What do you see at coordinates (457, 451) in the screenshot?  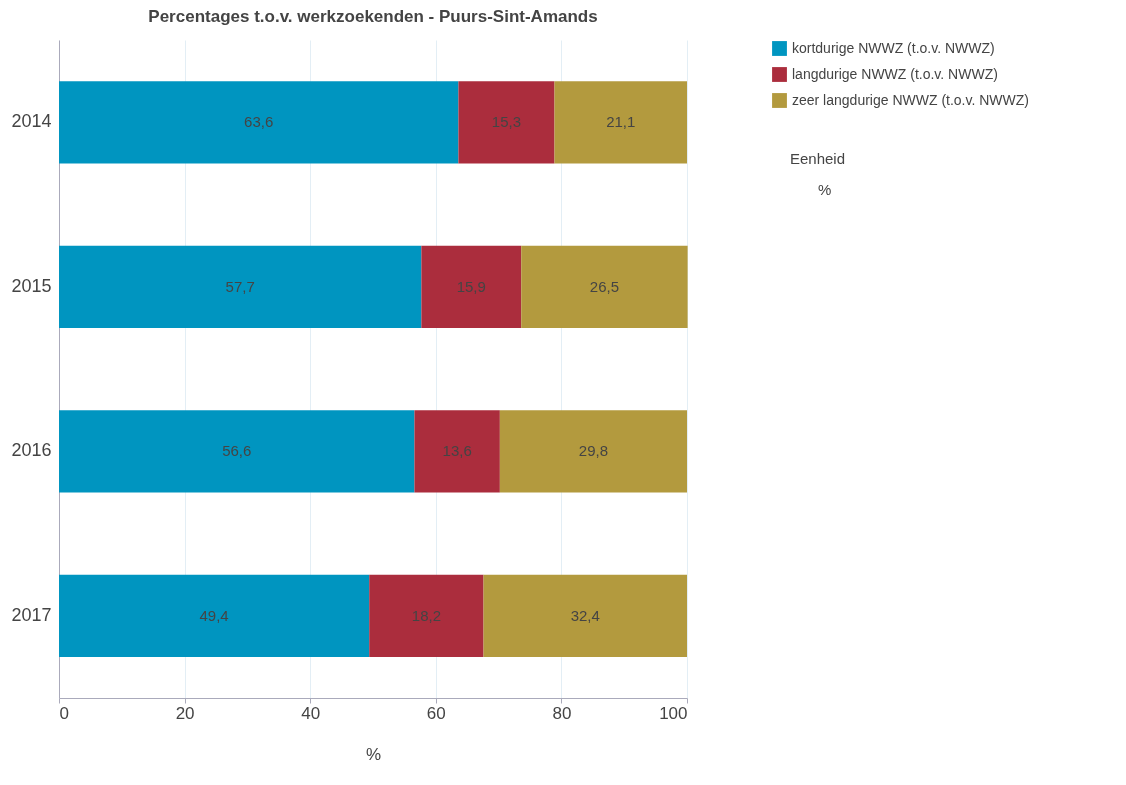 I see `data-label: 13,6` at bounding box center [457, 451].